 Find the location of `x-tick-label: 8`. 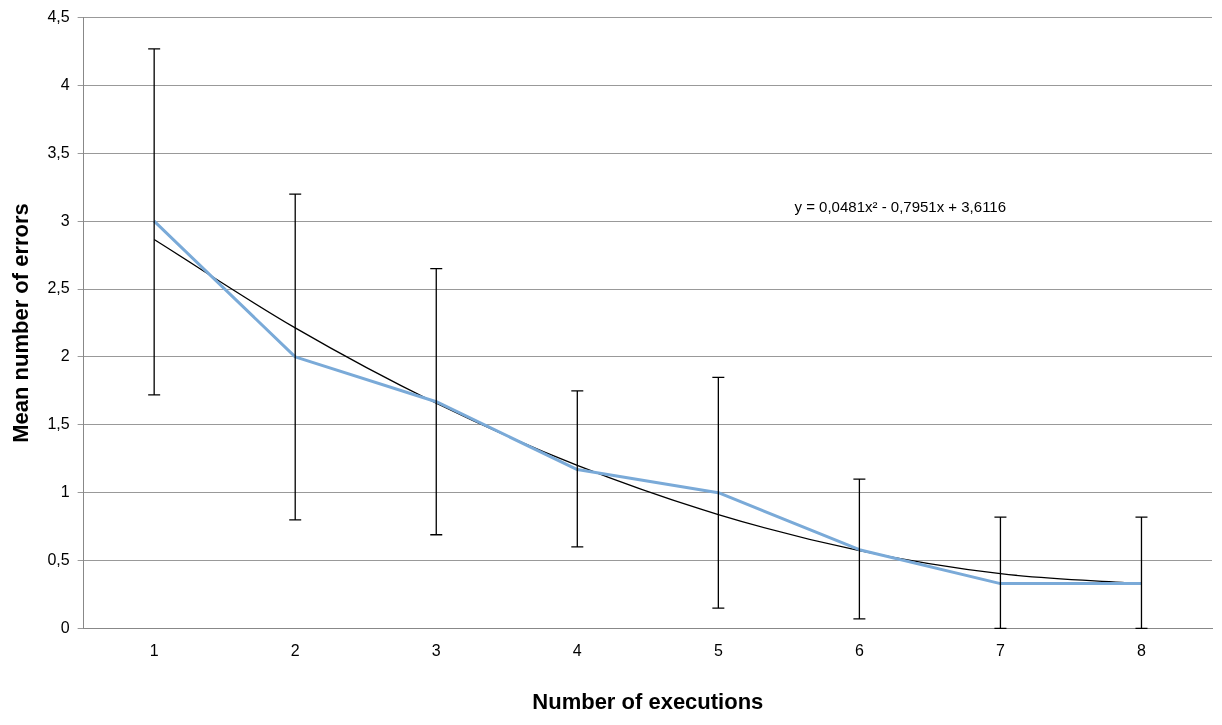

x-tick-label: 8 is located at coordinates (1142, 651).